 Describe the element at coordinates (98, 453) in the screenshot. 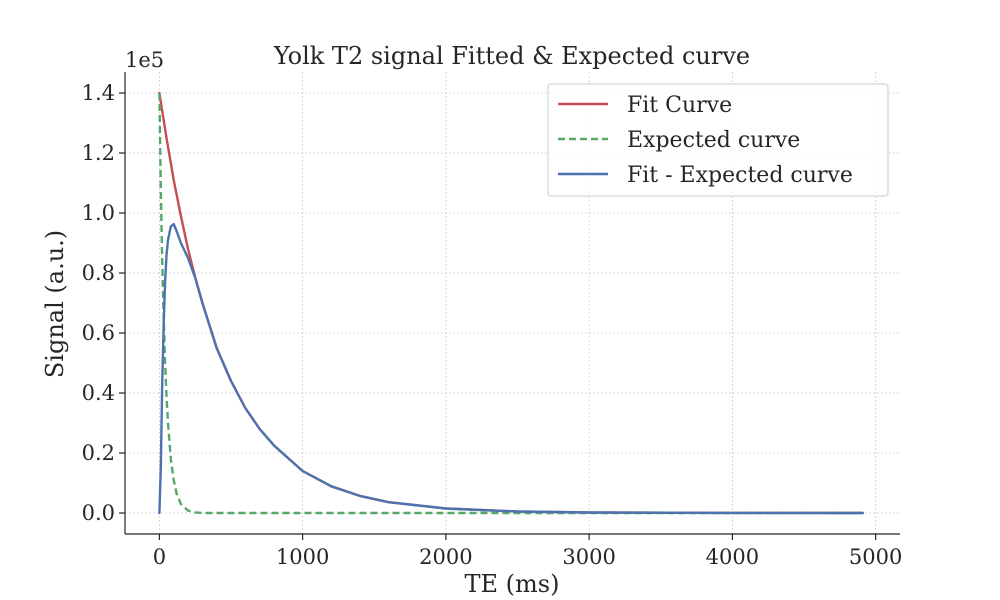

I see `y-tick-label: 0.2` at that location.